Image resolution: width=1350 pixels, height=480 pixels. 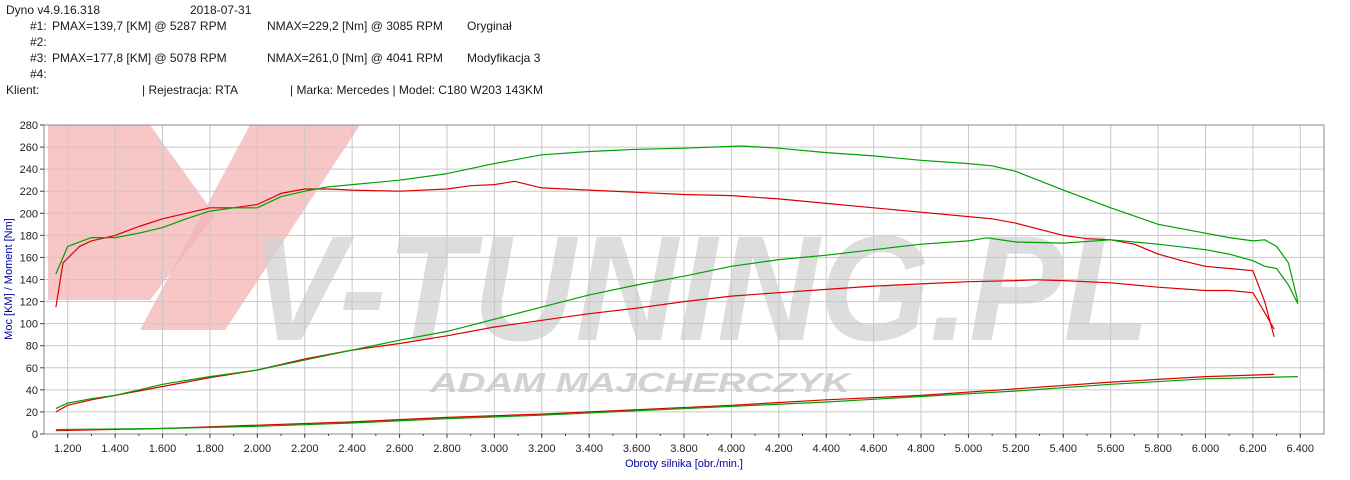 What do you see at coordinates (258, 449) in the screenshot?
I see `x-tick-label: 2.000` at bounding box center [258, 449].